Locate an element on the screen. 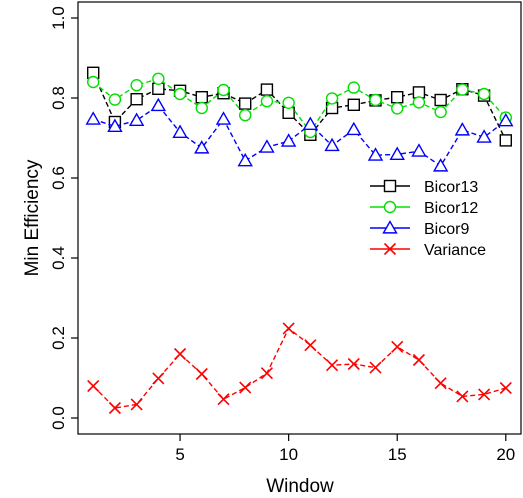 Image resolution: width=523 pixels, height=498 pixels. series-line-variance is located at coordinates (299, 368).